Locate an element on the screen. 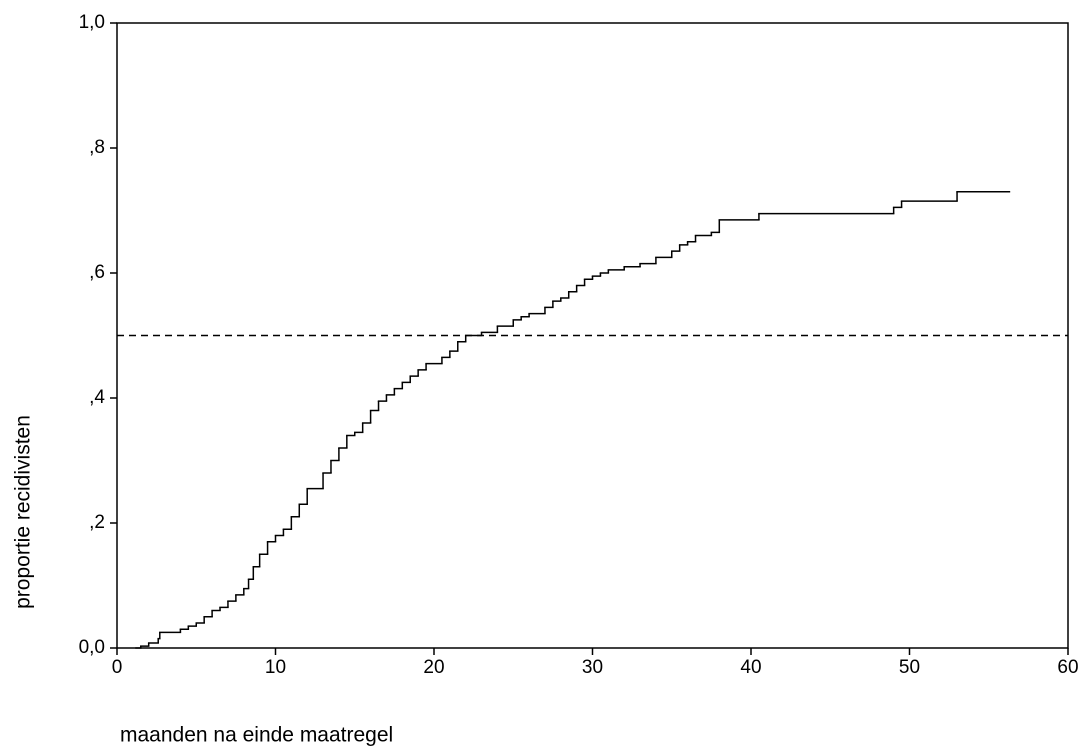 Image resolution: width=1084 pixels, height=752 pixels. y-tick-label: 1,0 is located at coordinates (92, 22).